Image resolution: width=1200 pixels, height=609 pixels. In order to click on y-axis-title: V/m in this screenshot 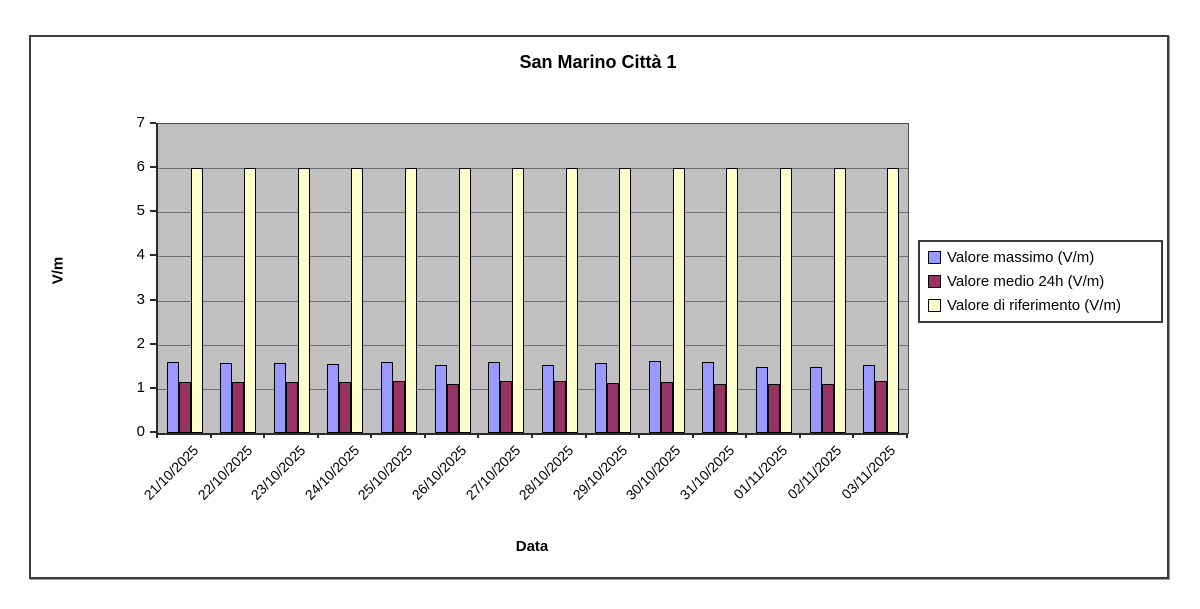, I will do `click(58, 270)`.